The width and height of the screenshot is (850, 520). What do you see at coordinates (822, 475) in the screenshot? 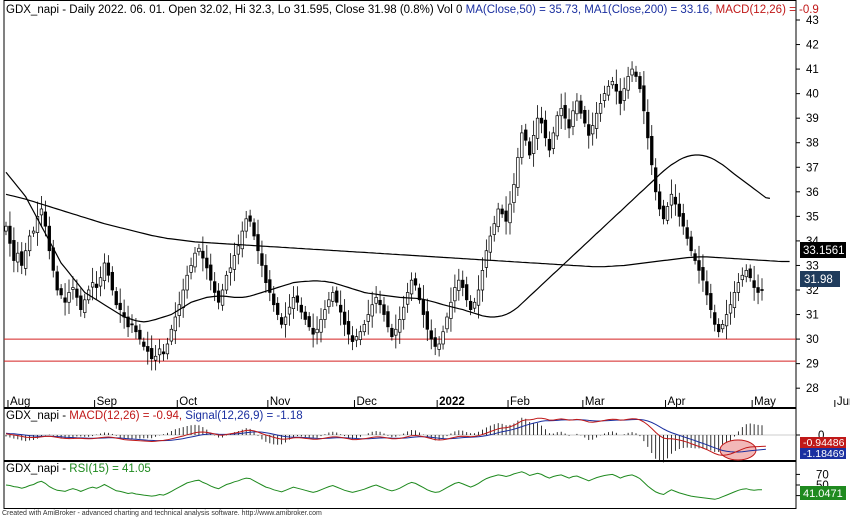
I see `rsi-tick-label: 70` at bounding box center [822, 475].